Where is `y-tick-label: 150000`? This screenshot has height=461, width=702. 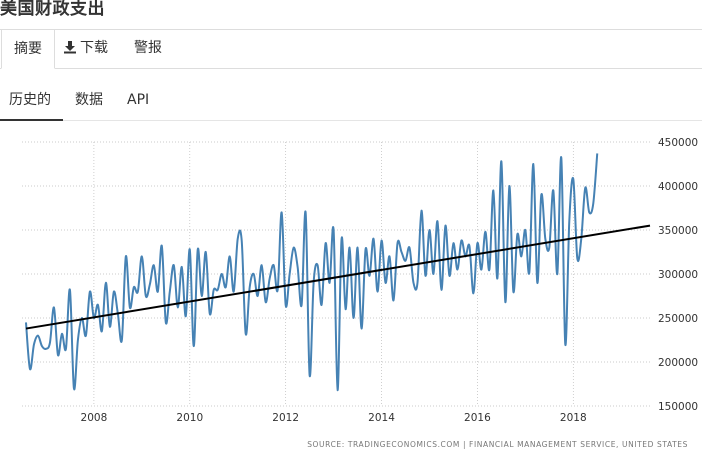
y-tick-label: 150000 is located at coordinates (678, 407).